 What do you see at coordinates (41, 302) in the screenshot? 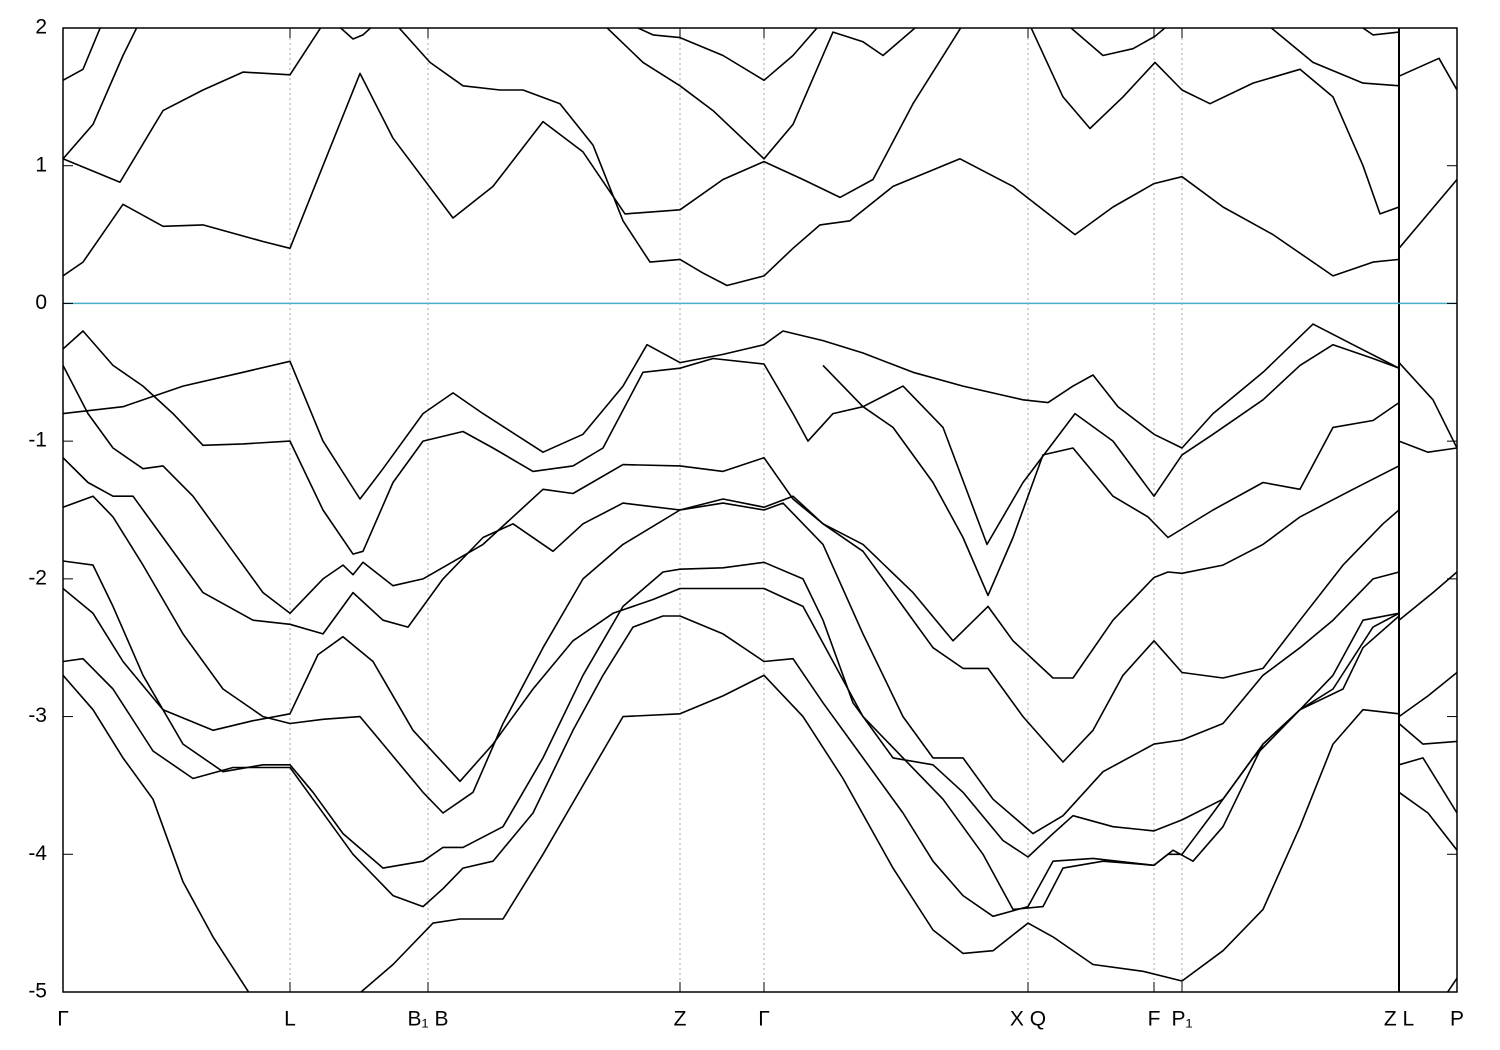
I see `y-tick-label: 0` at bounding box center [41, 302].